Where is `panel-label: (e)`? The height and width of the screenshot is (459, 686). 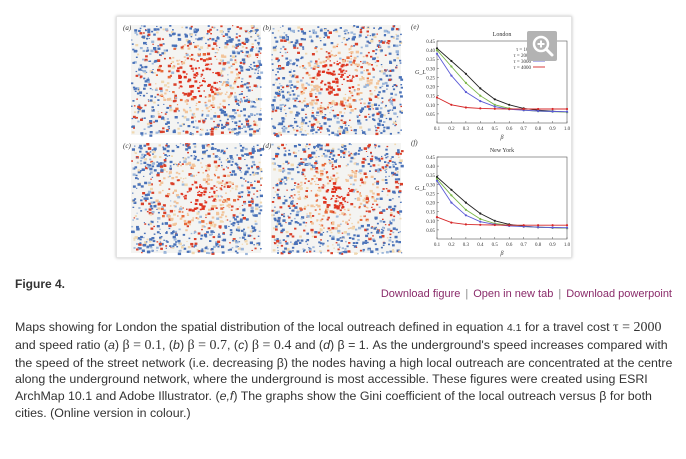
panel-label: (e) is located at coordinates (415, 27).